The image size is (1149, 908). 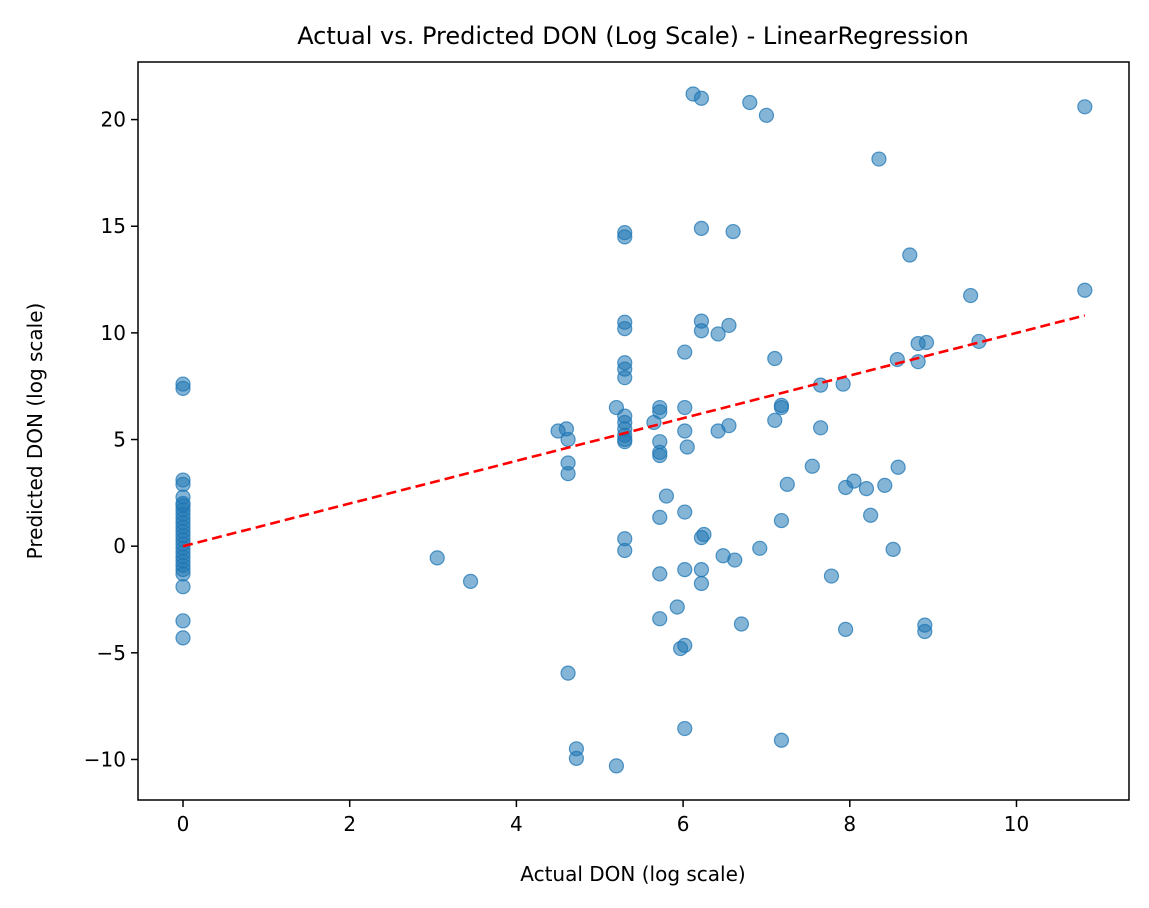 What do you see at coordinates (1016, 824) in the screenshot?
I see `x-tick-label: 10` at bounding box center [1016, 824].